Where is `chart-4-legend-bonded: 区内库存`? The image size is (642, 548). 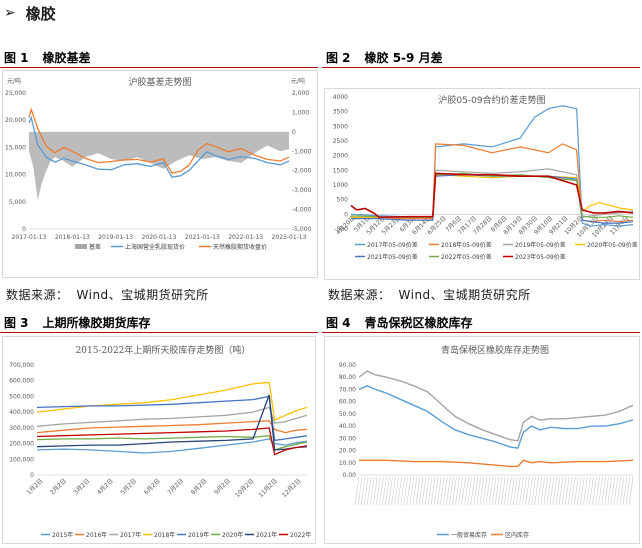 chart-4-legend-bonded: 区内库存 is located at coordinates (517, 535).